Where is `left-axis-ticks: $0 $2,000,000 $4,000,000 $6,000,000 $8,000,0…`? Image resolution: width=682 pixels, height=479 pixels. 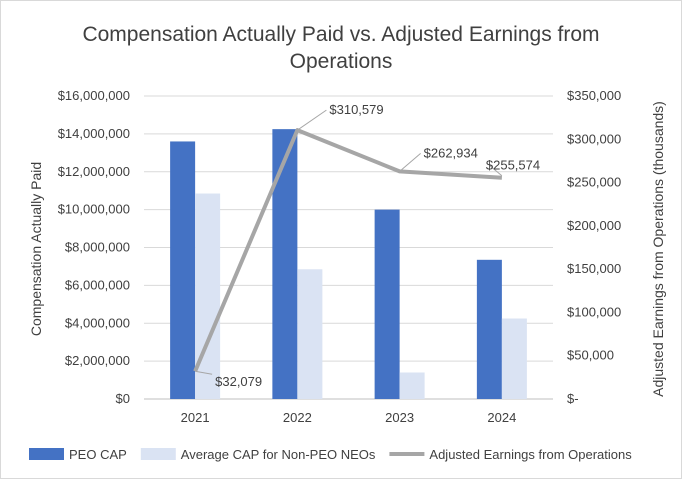
left-axis-ticks: $0 $2,000,000 $4,000,000 $6,000,000 $8,000,0… is located at coordinates (94, 247).